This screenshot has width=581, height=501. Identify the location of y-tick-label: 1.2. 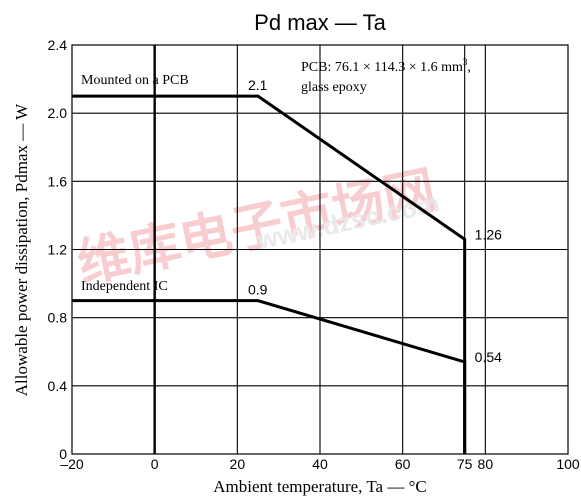
(58, 250).